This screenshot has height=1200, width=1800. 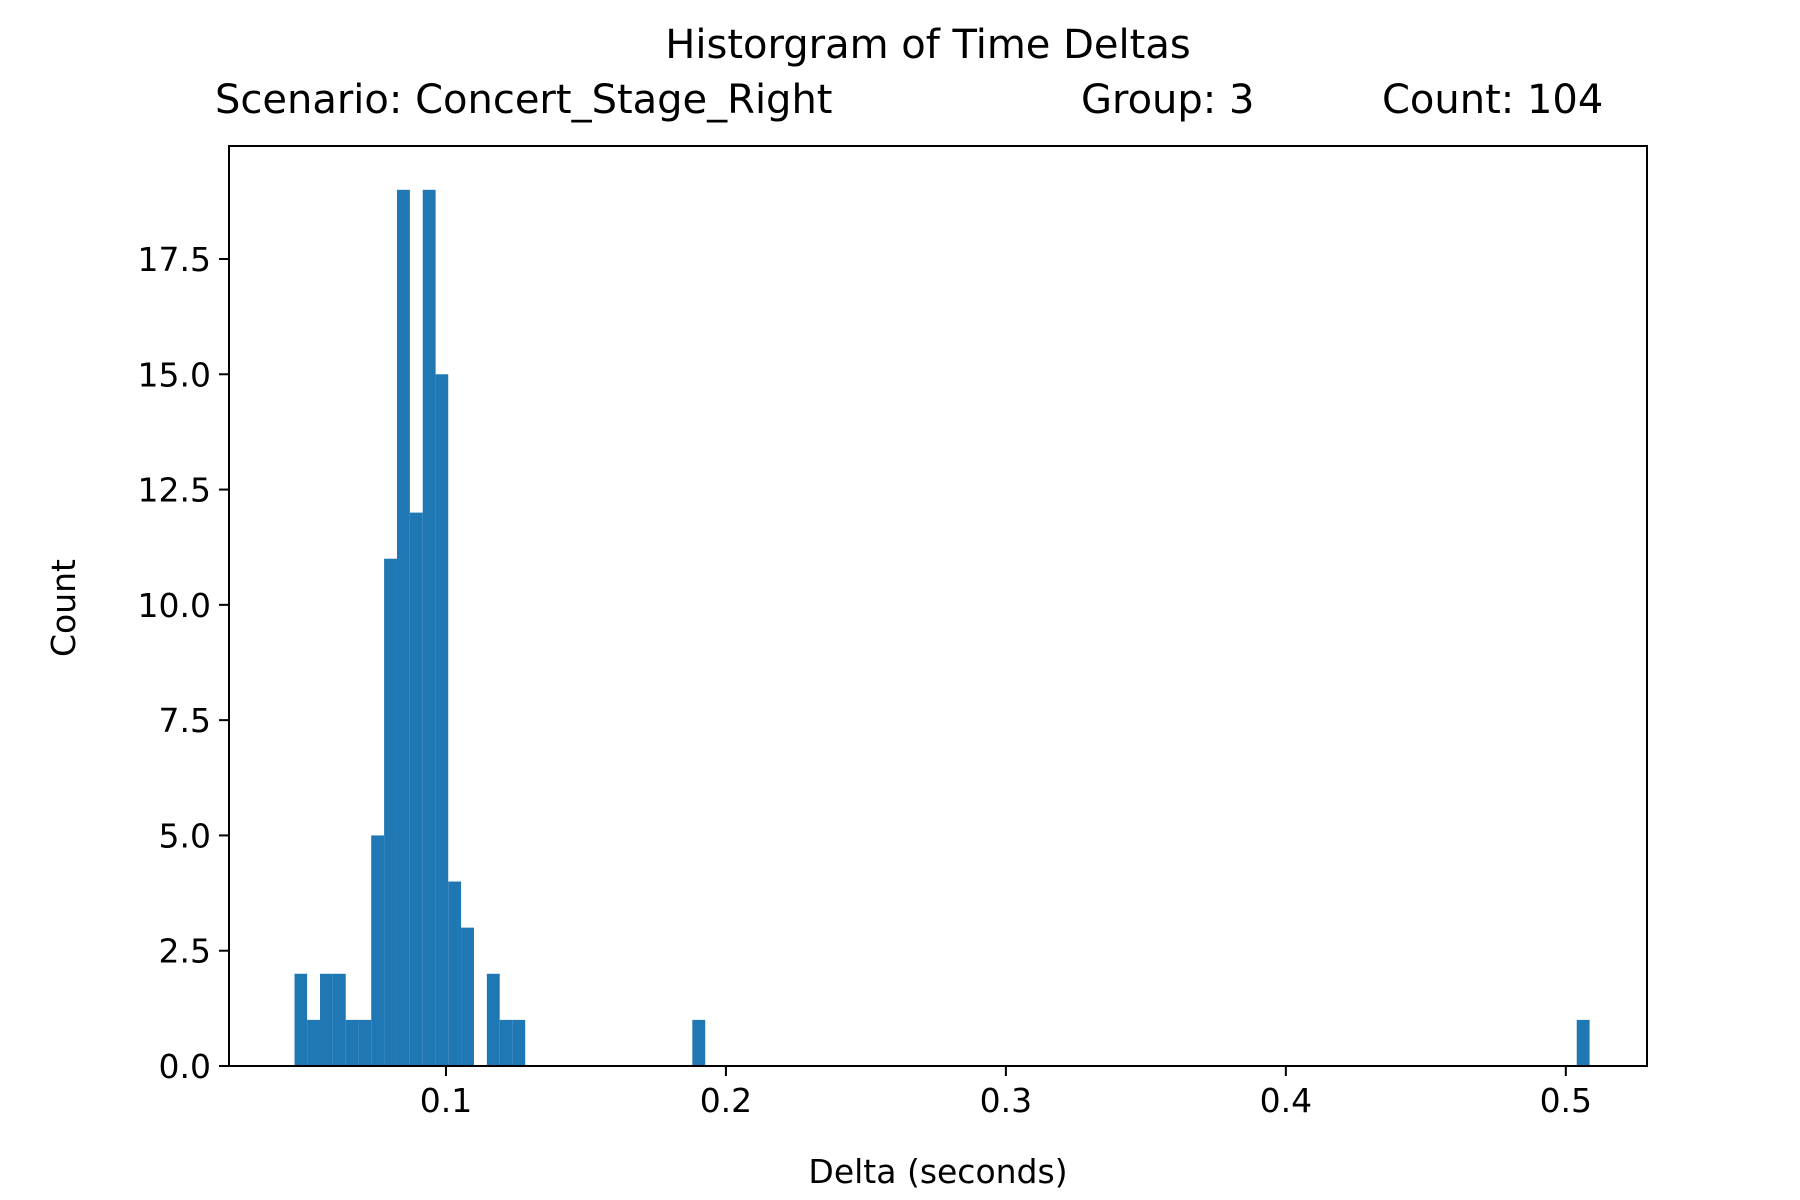 What do you see at coordinates (726, 1100) in the screenshot?
I see `x-tick-label: 0.2` at bounding box center [726, 1100].